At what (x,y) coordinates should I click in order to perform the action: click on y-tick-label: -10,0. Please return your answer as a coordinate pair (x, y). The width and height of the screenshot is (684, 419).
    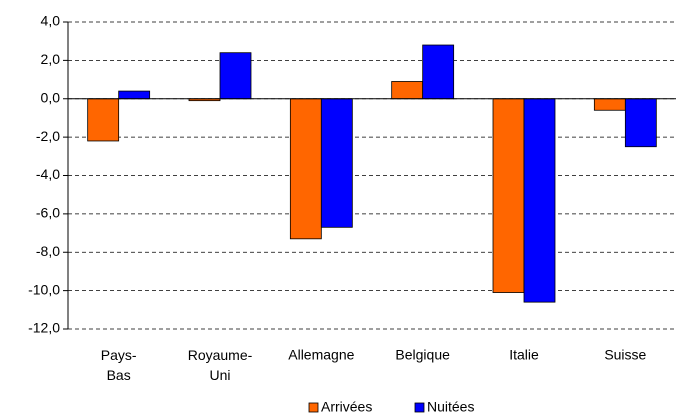
    Looking at the image, I should click on (44, 289).